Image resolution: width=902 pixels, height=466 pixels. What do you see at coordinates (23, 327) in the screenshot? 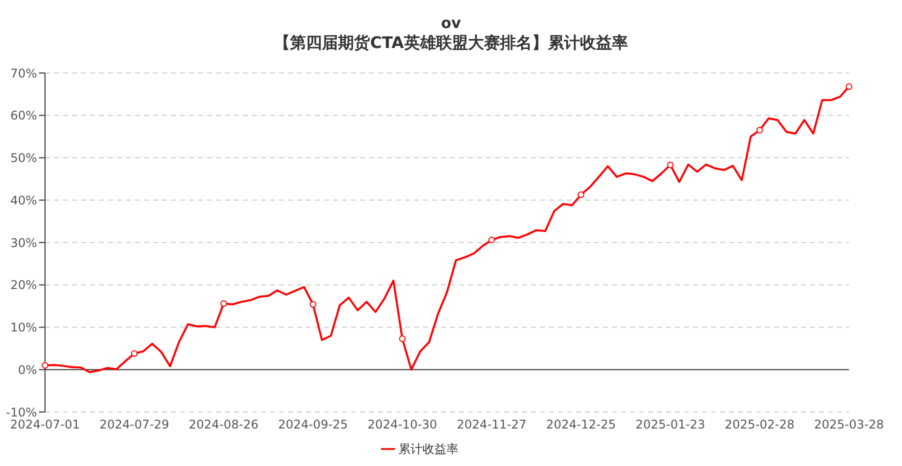
I see `y-tick-label: 10%` at bounding box center [23, 327].